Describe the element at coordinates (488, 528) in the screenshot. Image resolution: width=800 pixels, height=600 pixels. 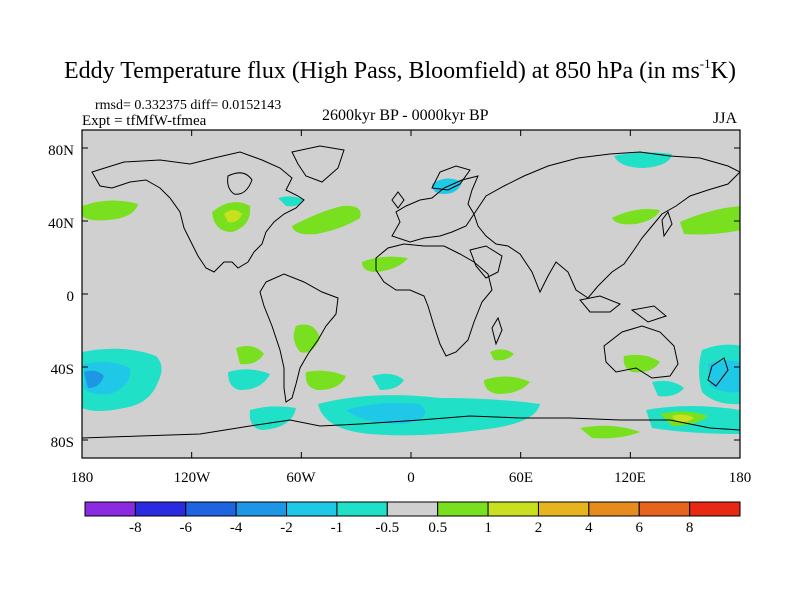
I see `colorbar-label: 1` at that location.